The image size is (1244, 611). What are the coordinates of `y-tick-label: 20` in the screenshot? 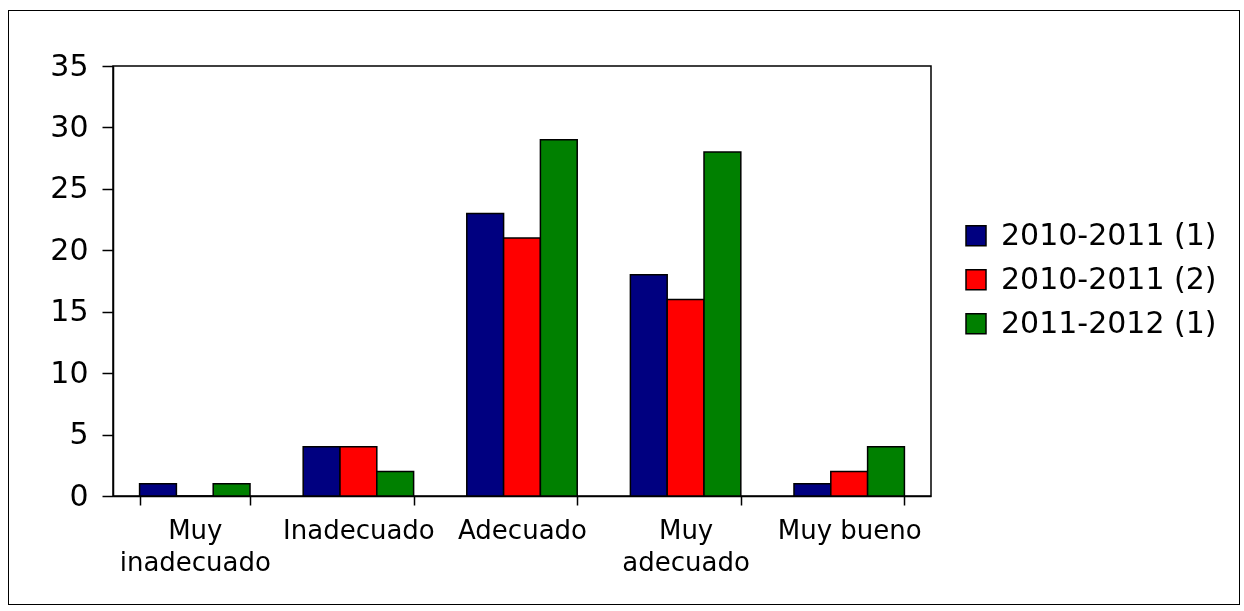 It's located at (69, 249).